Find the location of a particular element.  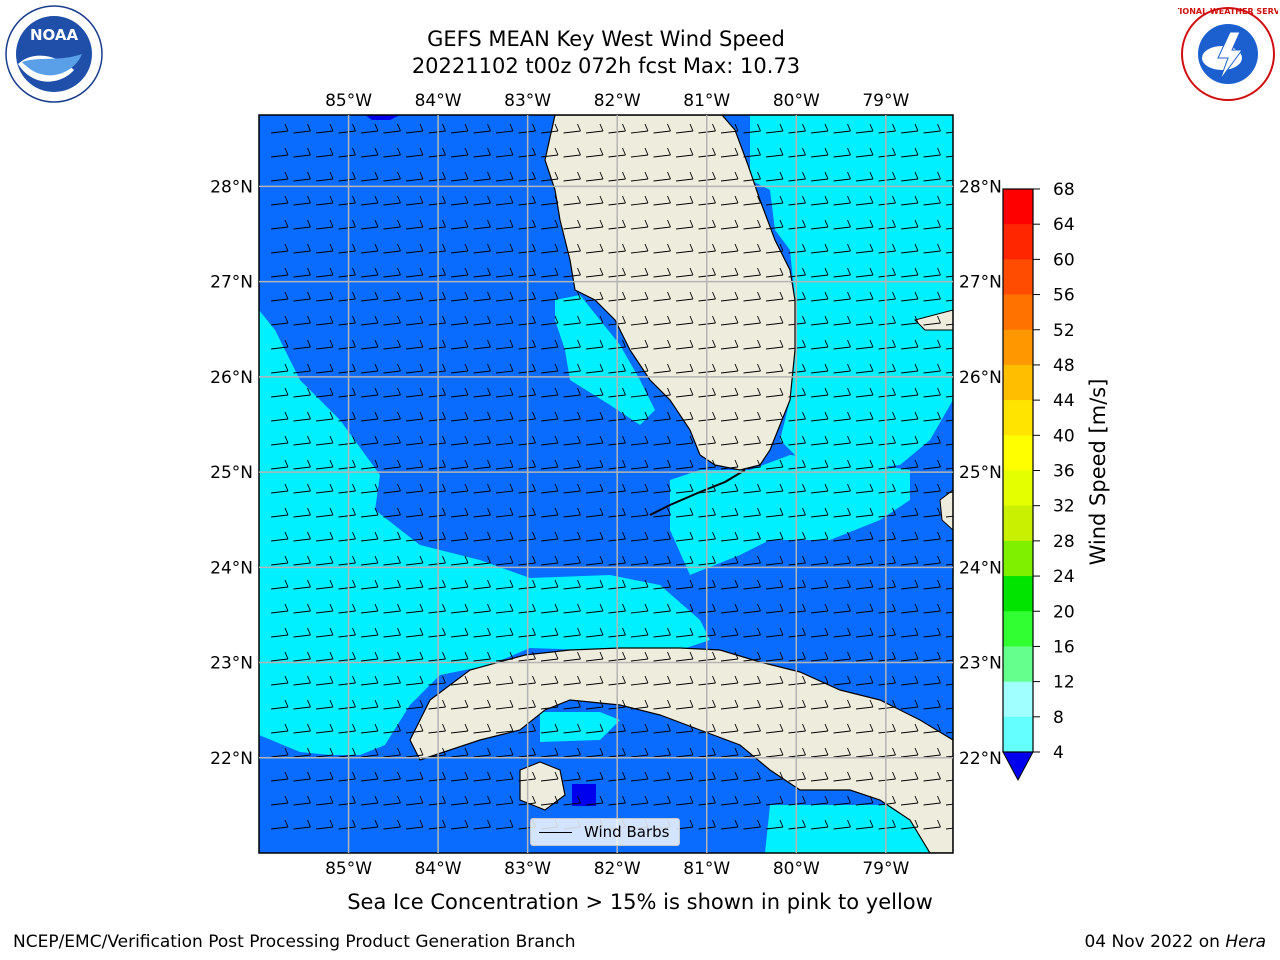

chart-title: GEFS MEAN Key West Wind Speed is located at coordinates (606, 39).